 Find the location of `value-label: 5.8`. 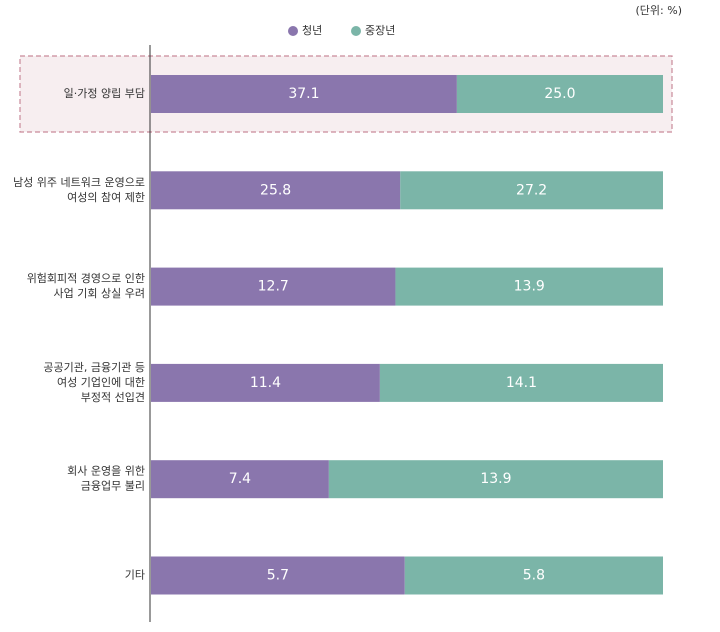

value-label: 5.8 is located at coordinates (534, 576).